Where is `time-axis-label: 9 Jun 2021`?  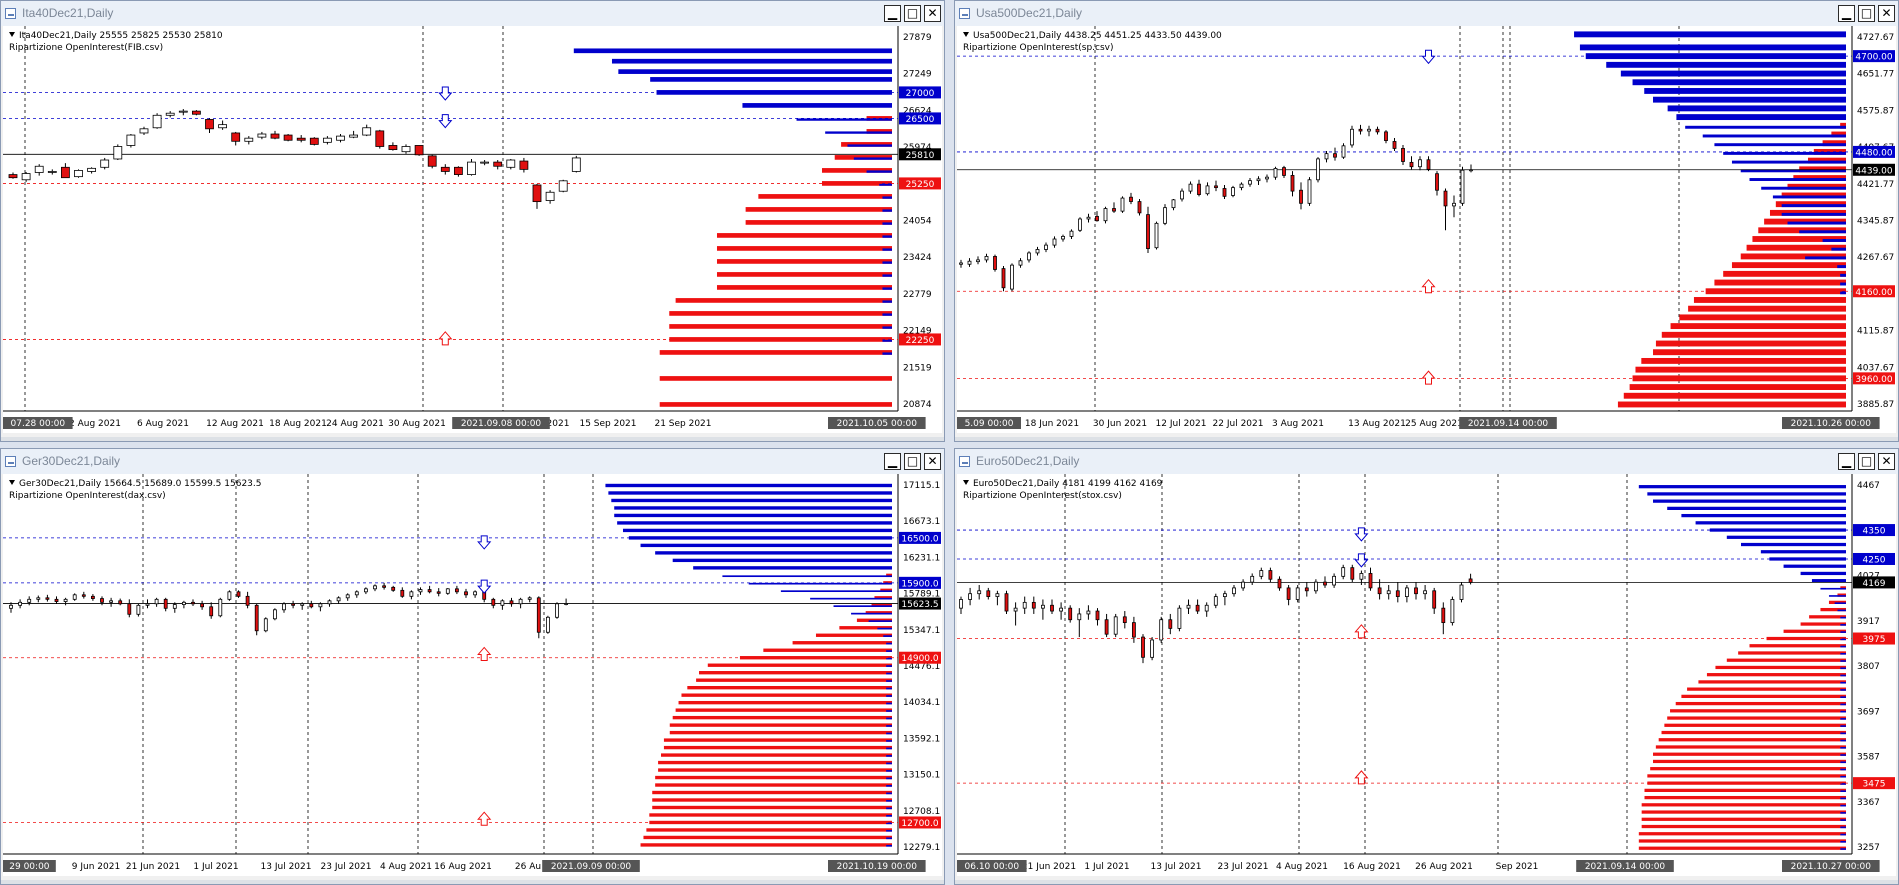
time-axis-label: 9 Jun 2021 is located at coordinates (96, 867).